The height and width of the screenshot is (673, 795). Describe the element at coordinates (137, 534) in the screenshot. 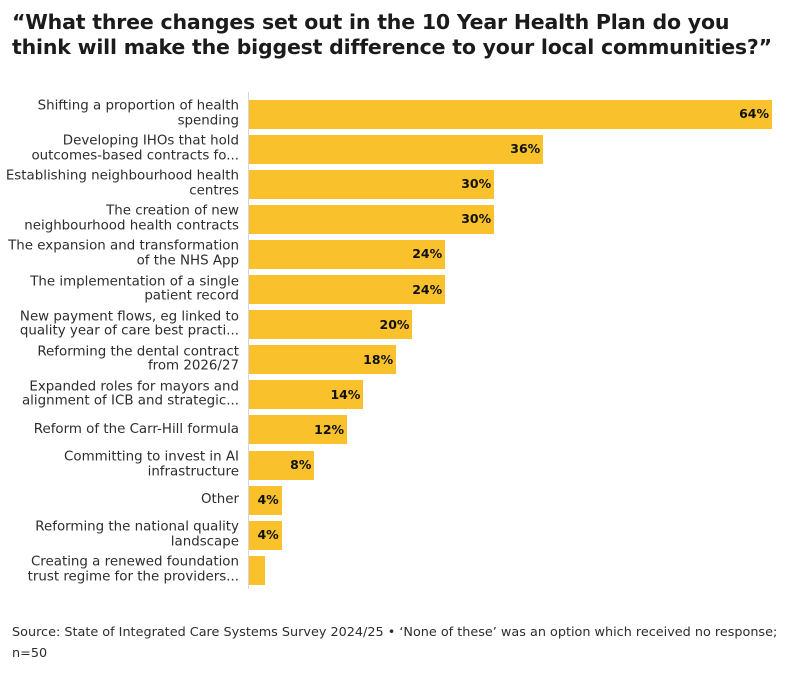

I see `category-label: Reforming the national quality landscape` at that location.